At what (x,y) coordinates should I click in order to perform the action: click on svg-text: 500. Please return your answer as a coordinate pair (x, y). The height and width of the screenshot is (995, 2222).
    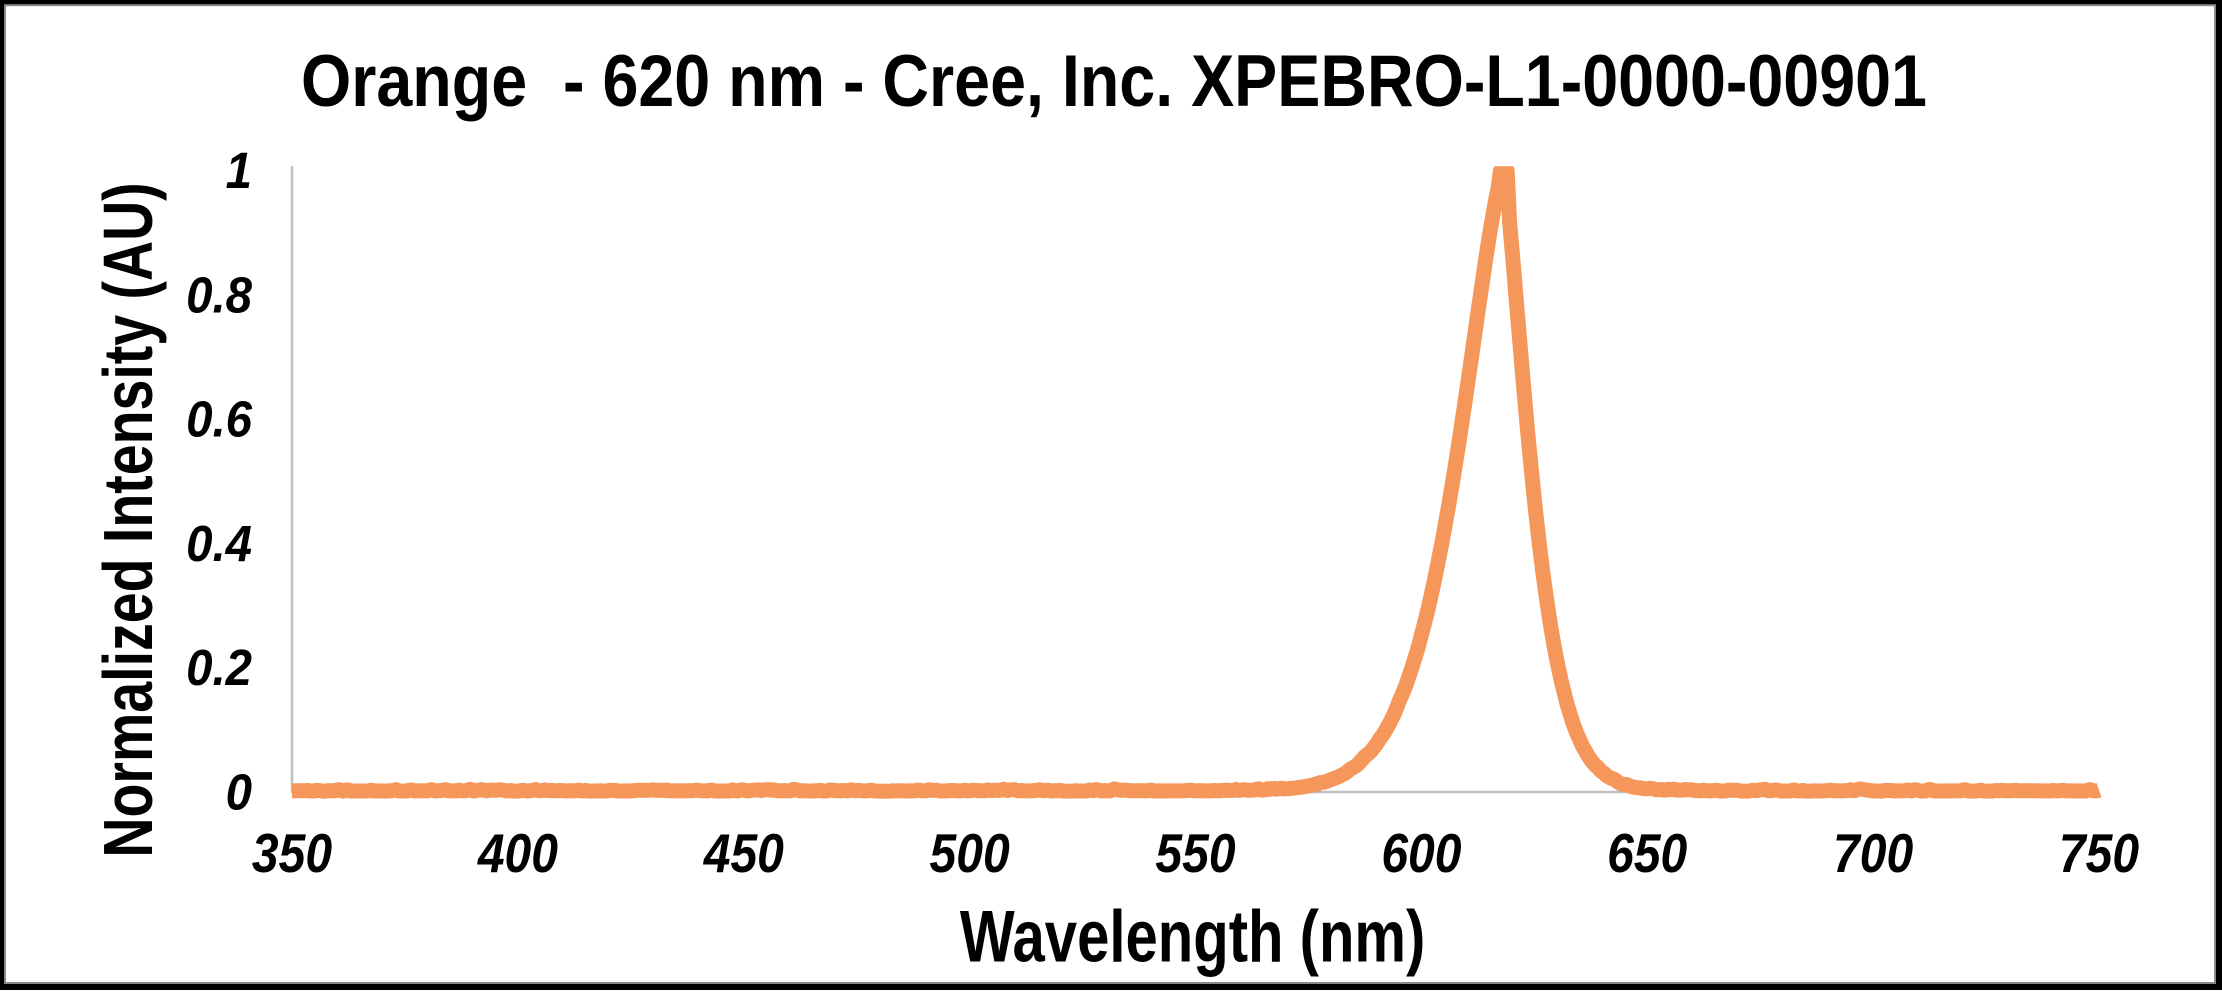
    Looking at the image, I should click on (970, 853).